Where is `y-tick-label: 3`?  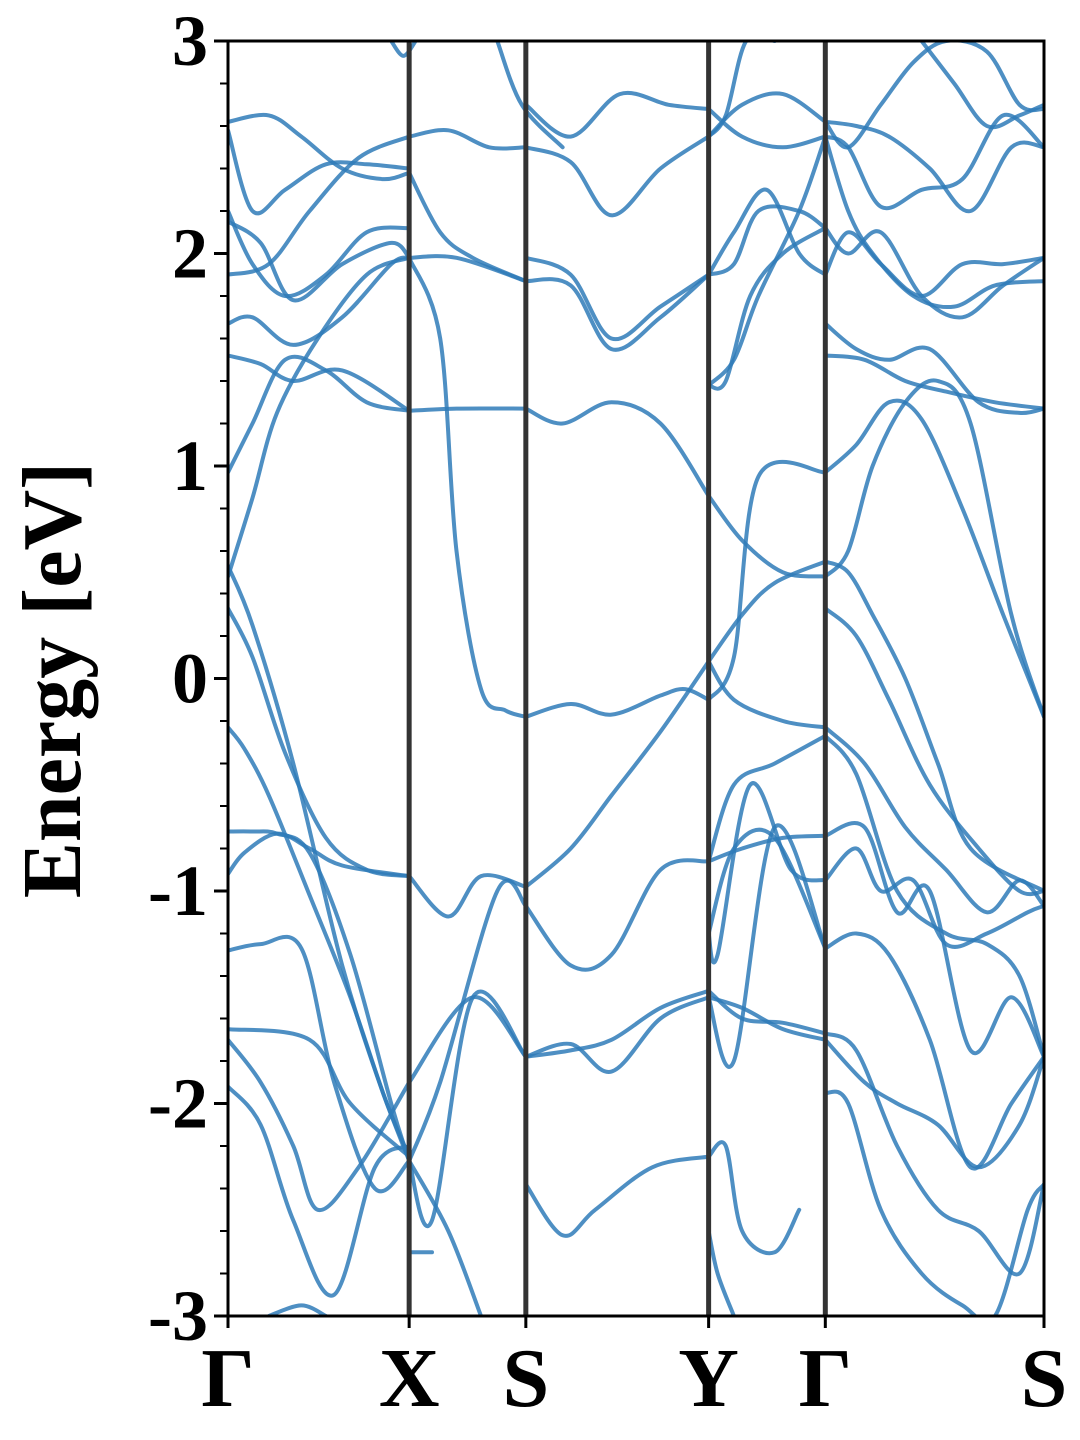
y-tick-label: 3 is located at coordinates (190, 41).